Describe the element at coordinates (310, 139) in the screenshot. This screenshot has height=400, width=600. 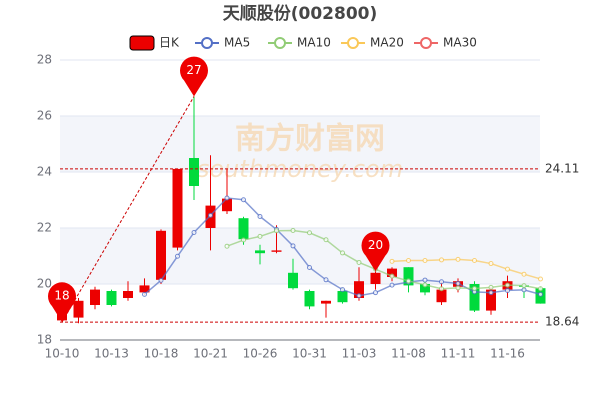
I see `watermark: 南方财富网` at that location.